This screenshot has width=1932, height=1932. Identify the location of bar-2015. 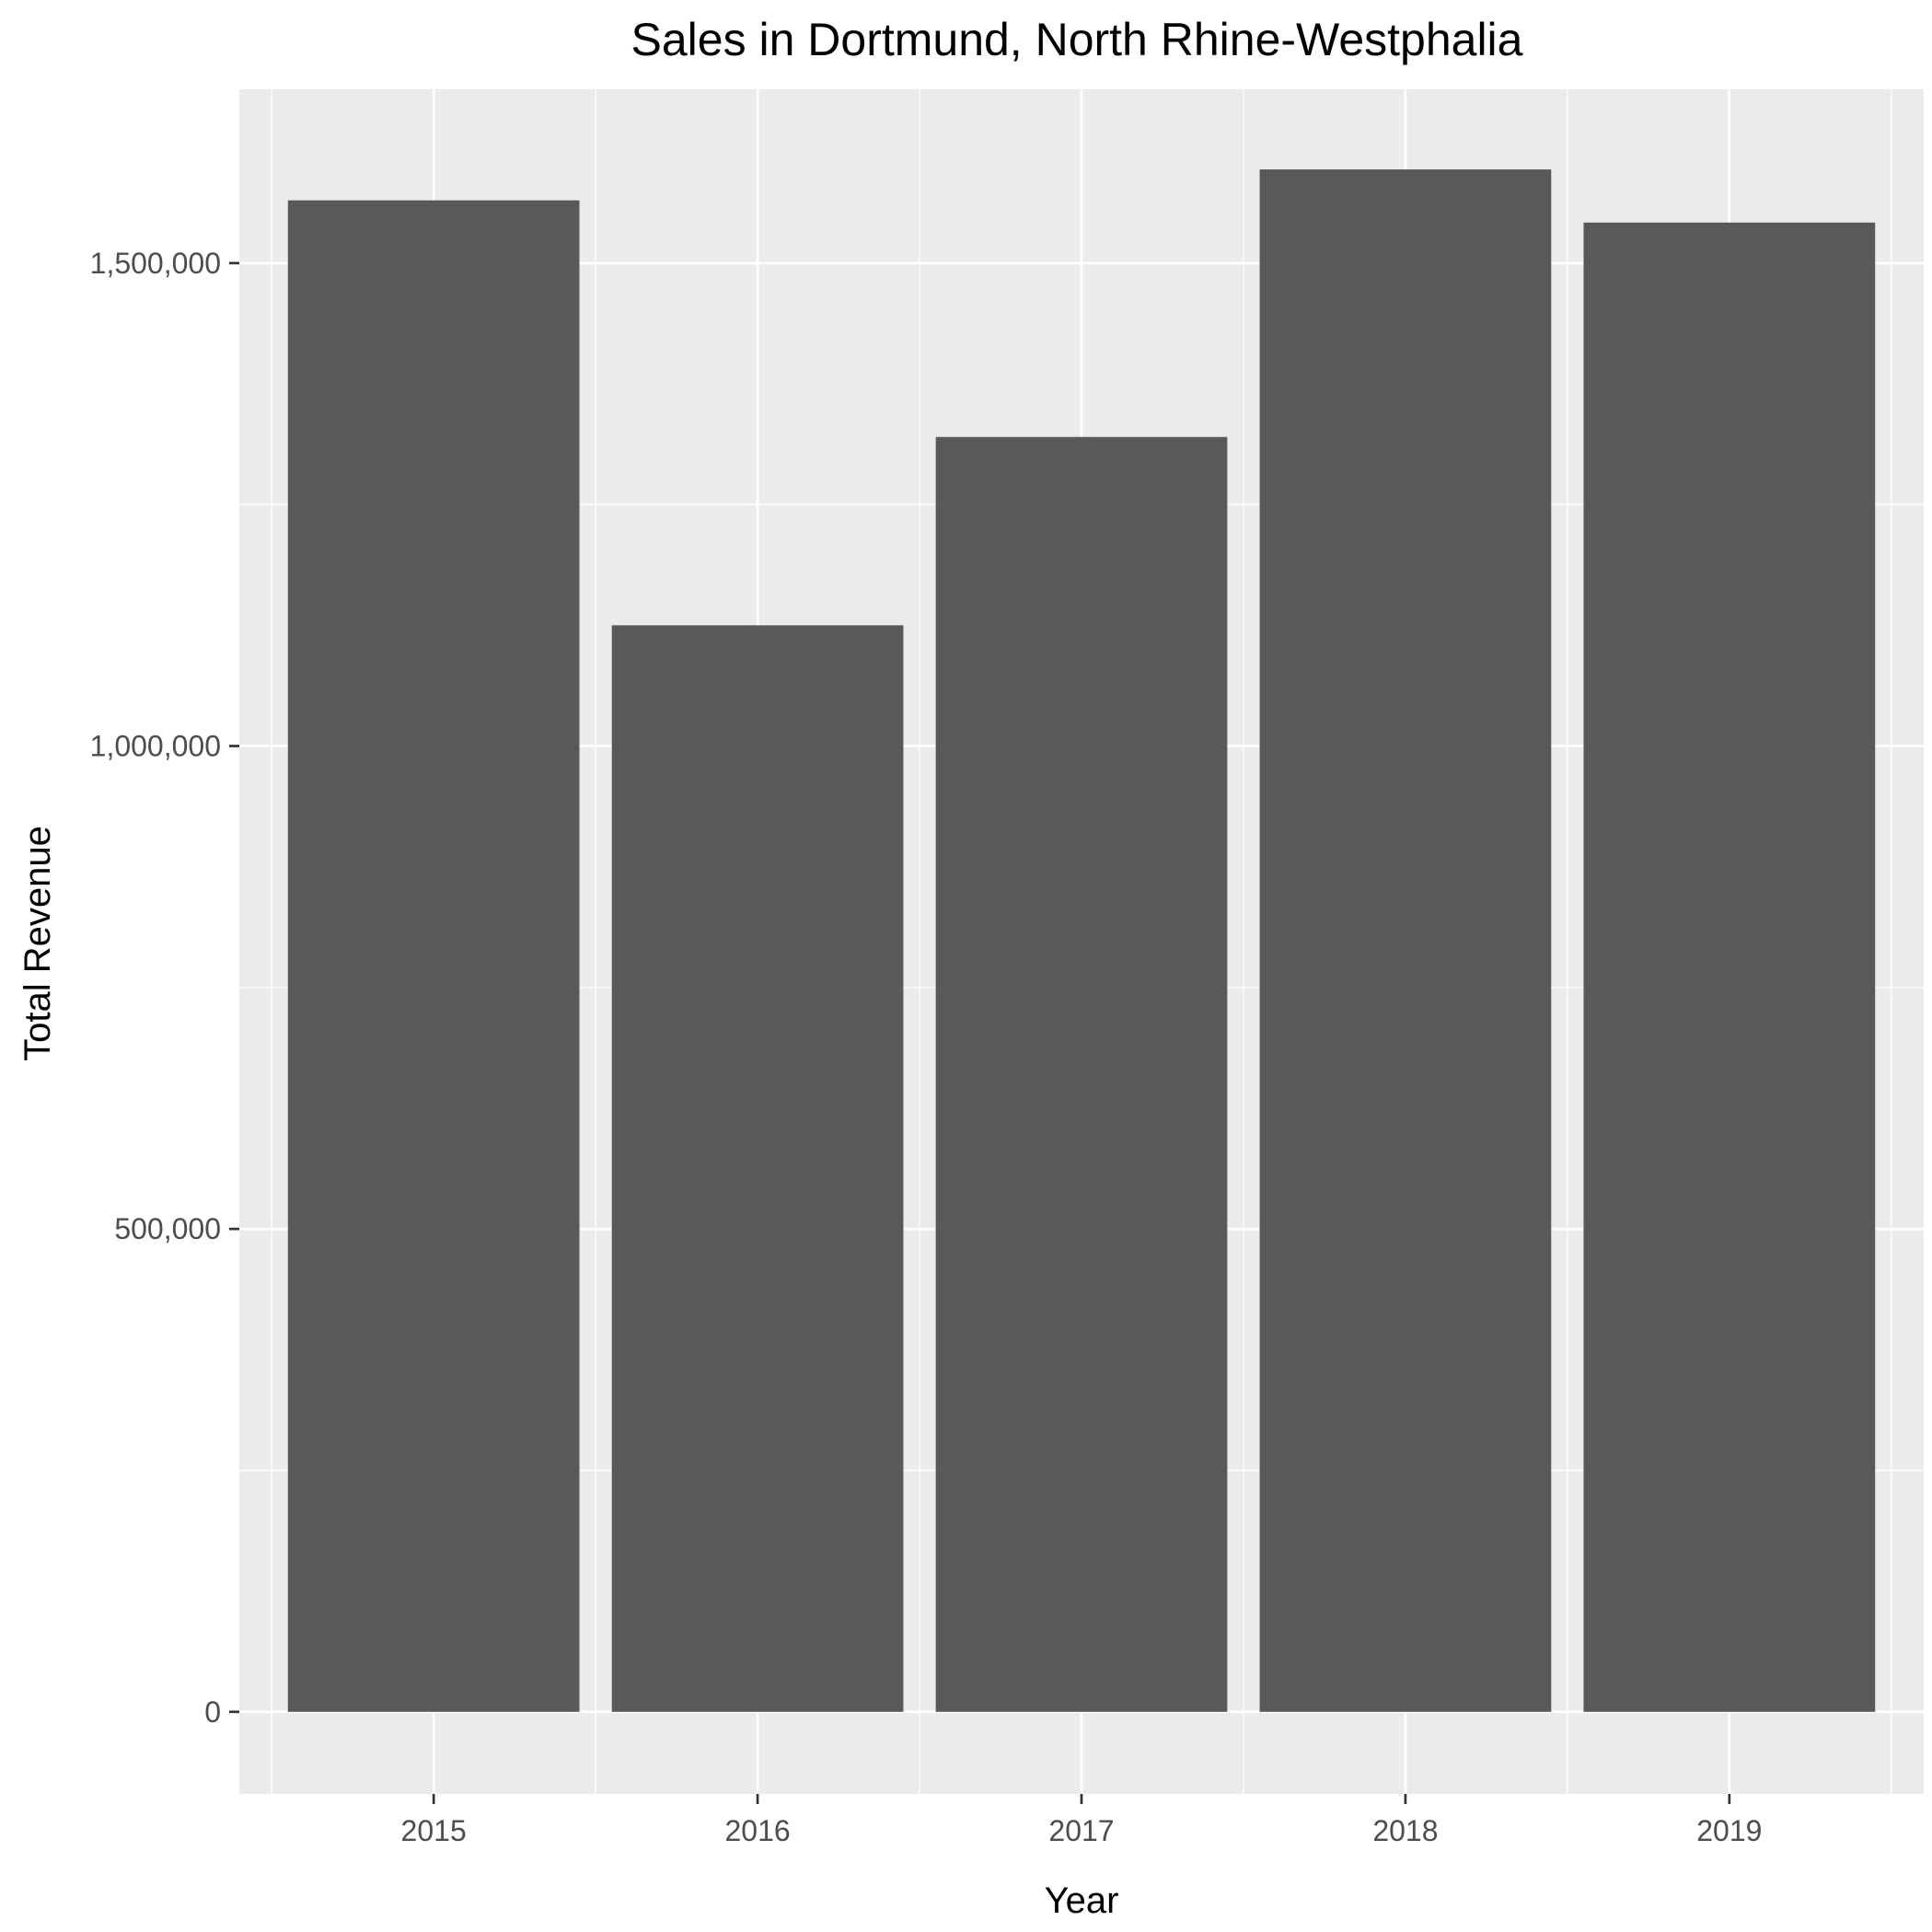
(434, 956).